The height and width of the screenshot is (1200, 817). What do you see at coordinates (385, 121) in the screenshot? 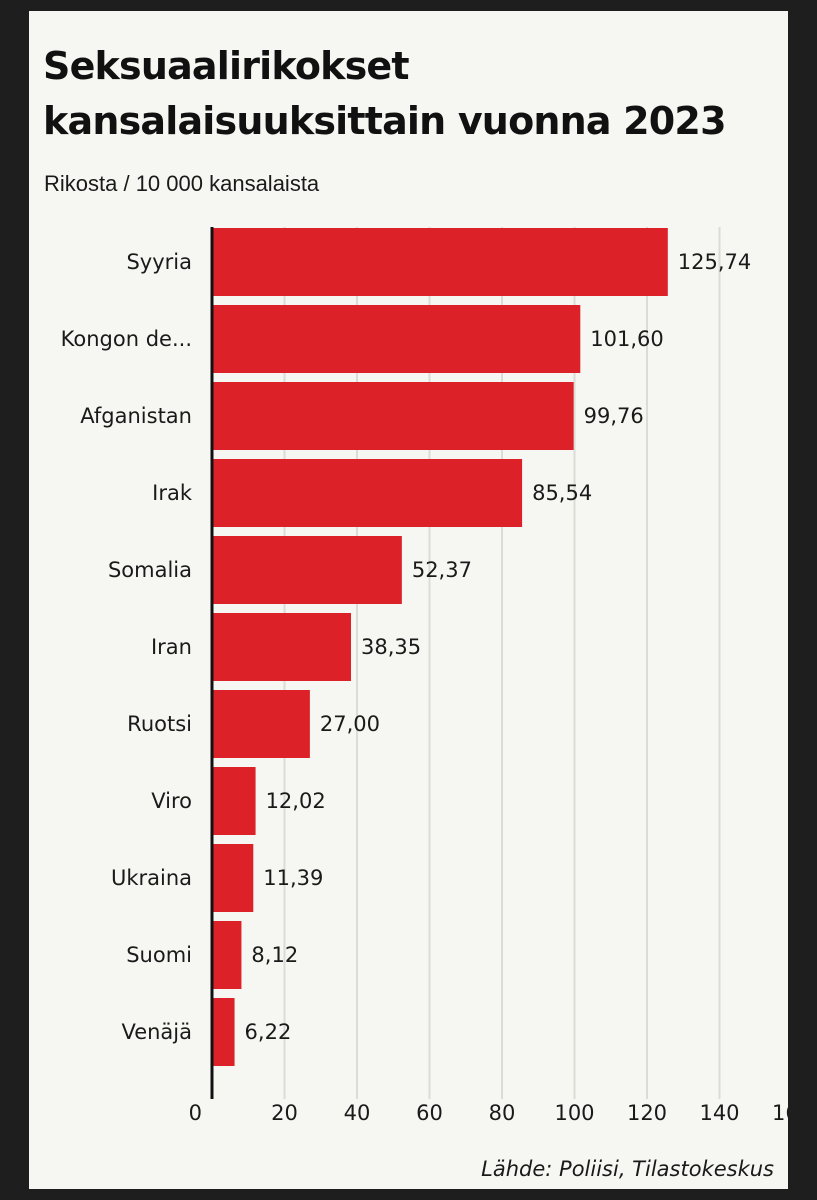
I see `chart-title-line-2: kansalaisuuksittain vuonna 2023` at bounding box center [385, 121].